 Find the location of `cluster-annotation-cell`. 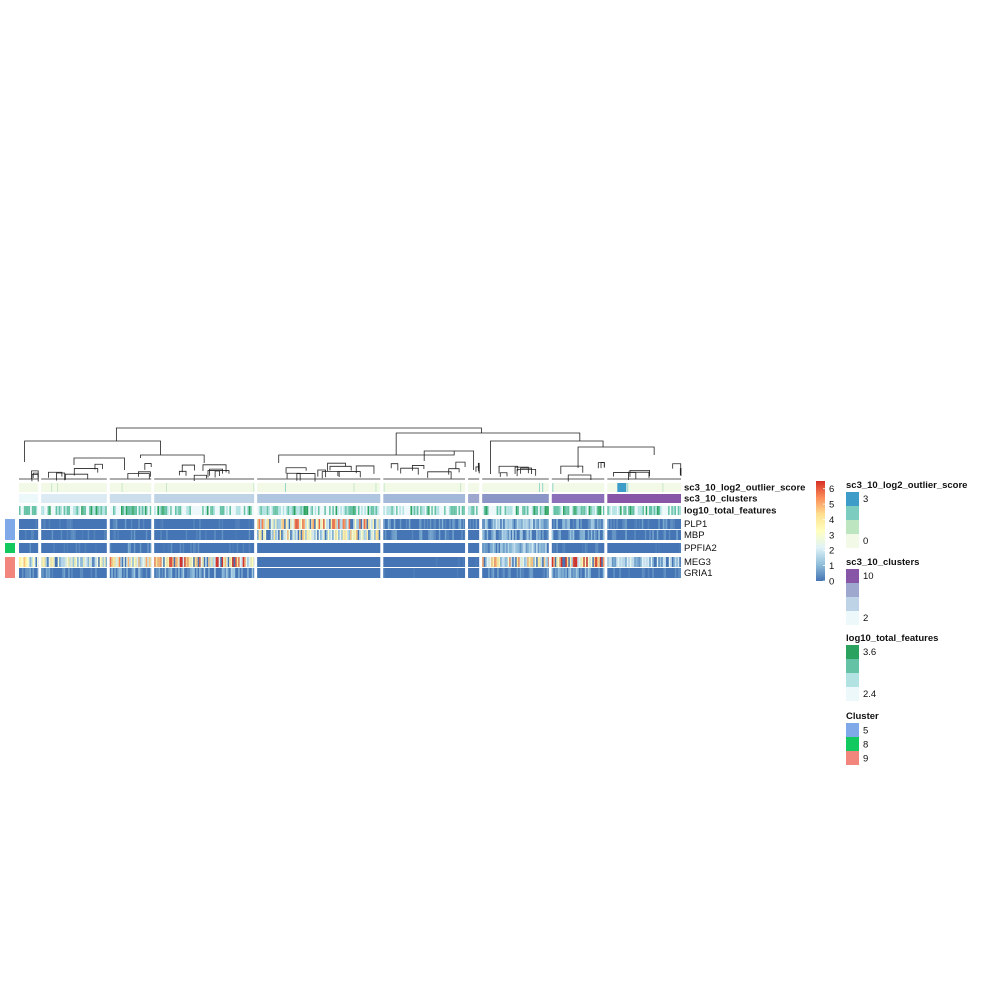

cluster-annotation-cell is located at coordinates (424, 498).